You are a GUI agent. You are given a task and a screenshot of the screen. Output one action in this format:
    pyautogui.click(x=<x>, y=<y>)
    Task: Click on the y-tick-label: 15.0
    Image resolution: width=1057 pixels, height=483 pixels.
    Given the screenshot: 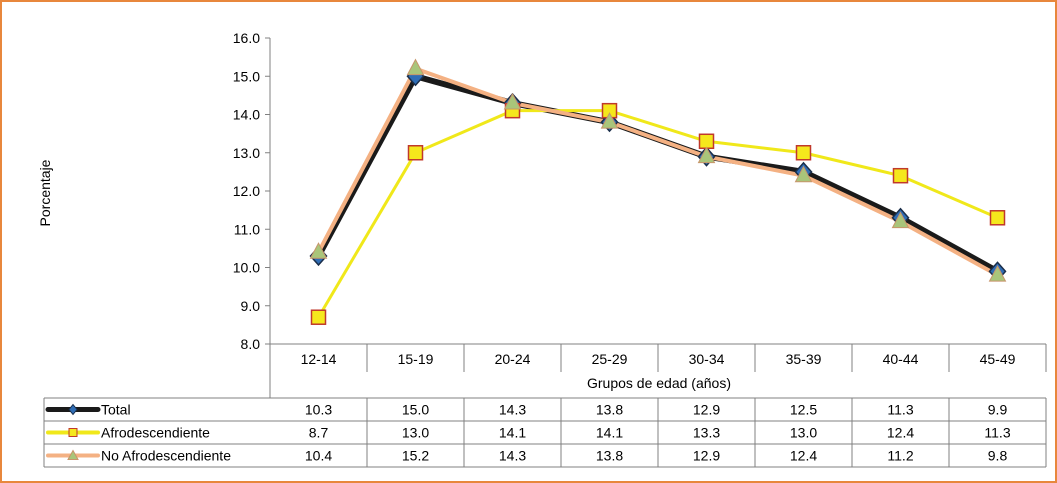 What is the action you would take?
    pyautogui.click(x=246, y=76)
    